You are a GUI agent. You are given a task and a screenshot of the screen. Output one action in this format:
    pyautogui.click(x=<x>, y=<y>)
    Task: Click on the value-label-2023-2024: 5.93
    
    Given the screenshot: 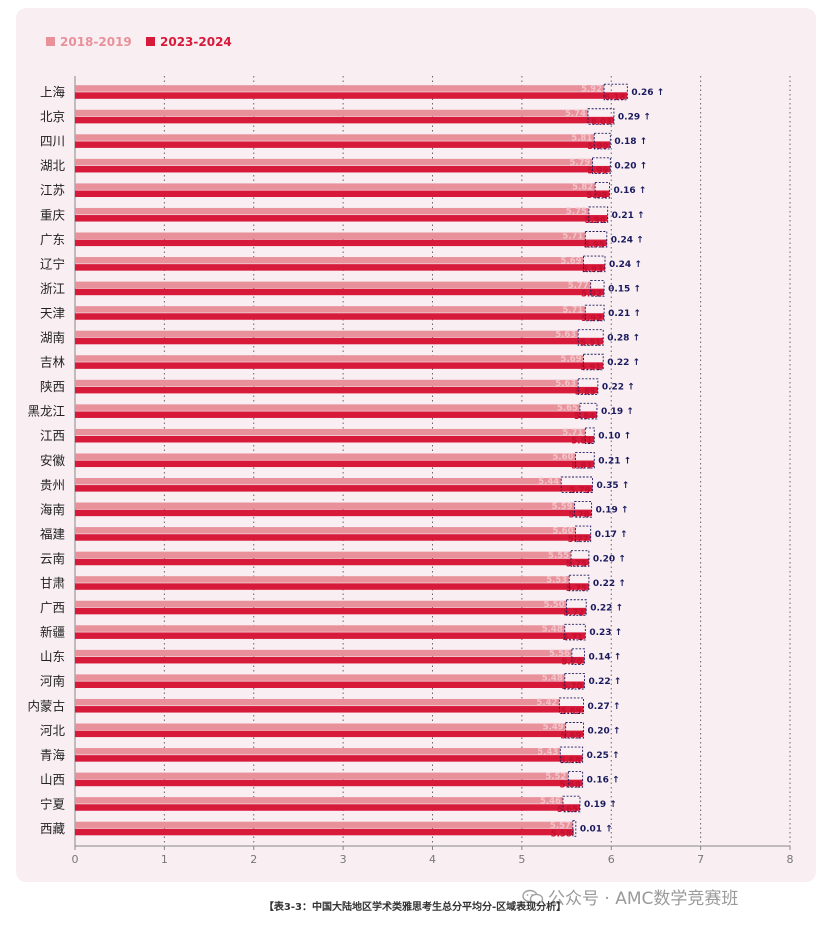 What is the action you would take?
    pyautogui.click(x=592, y=270)
    